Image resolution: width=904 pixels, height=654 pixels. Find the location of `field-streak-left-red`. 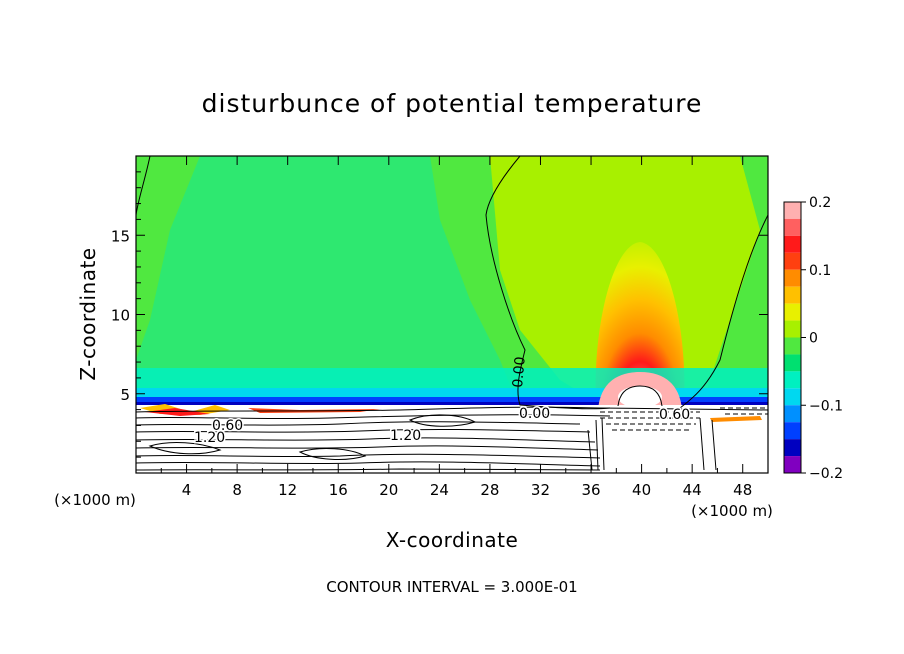

field-streak-left-red is located at coordinates (177, 412).